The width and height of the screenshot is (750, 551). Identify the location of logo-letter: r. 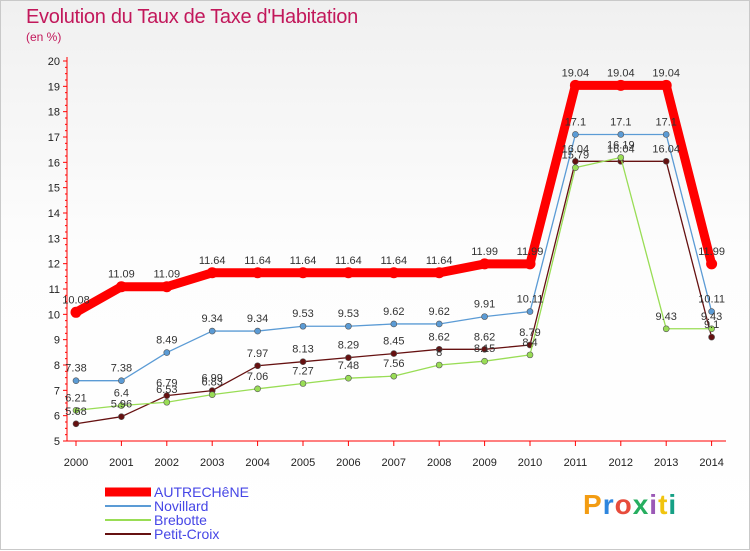
(608, 504).